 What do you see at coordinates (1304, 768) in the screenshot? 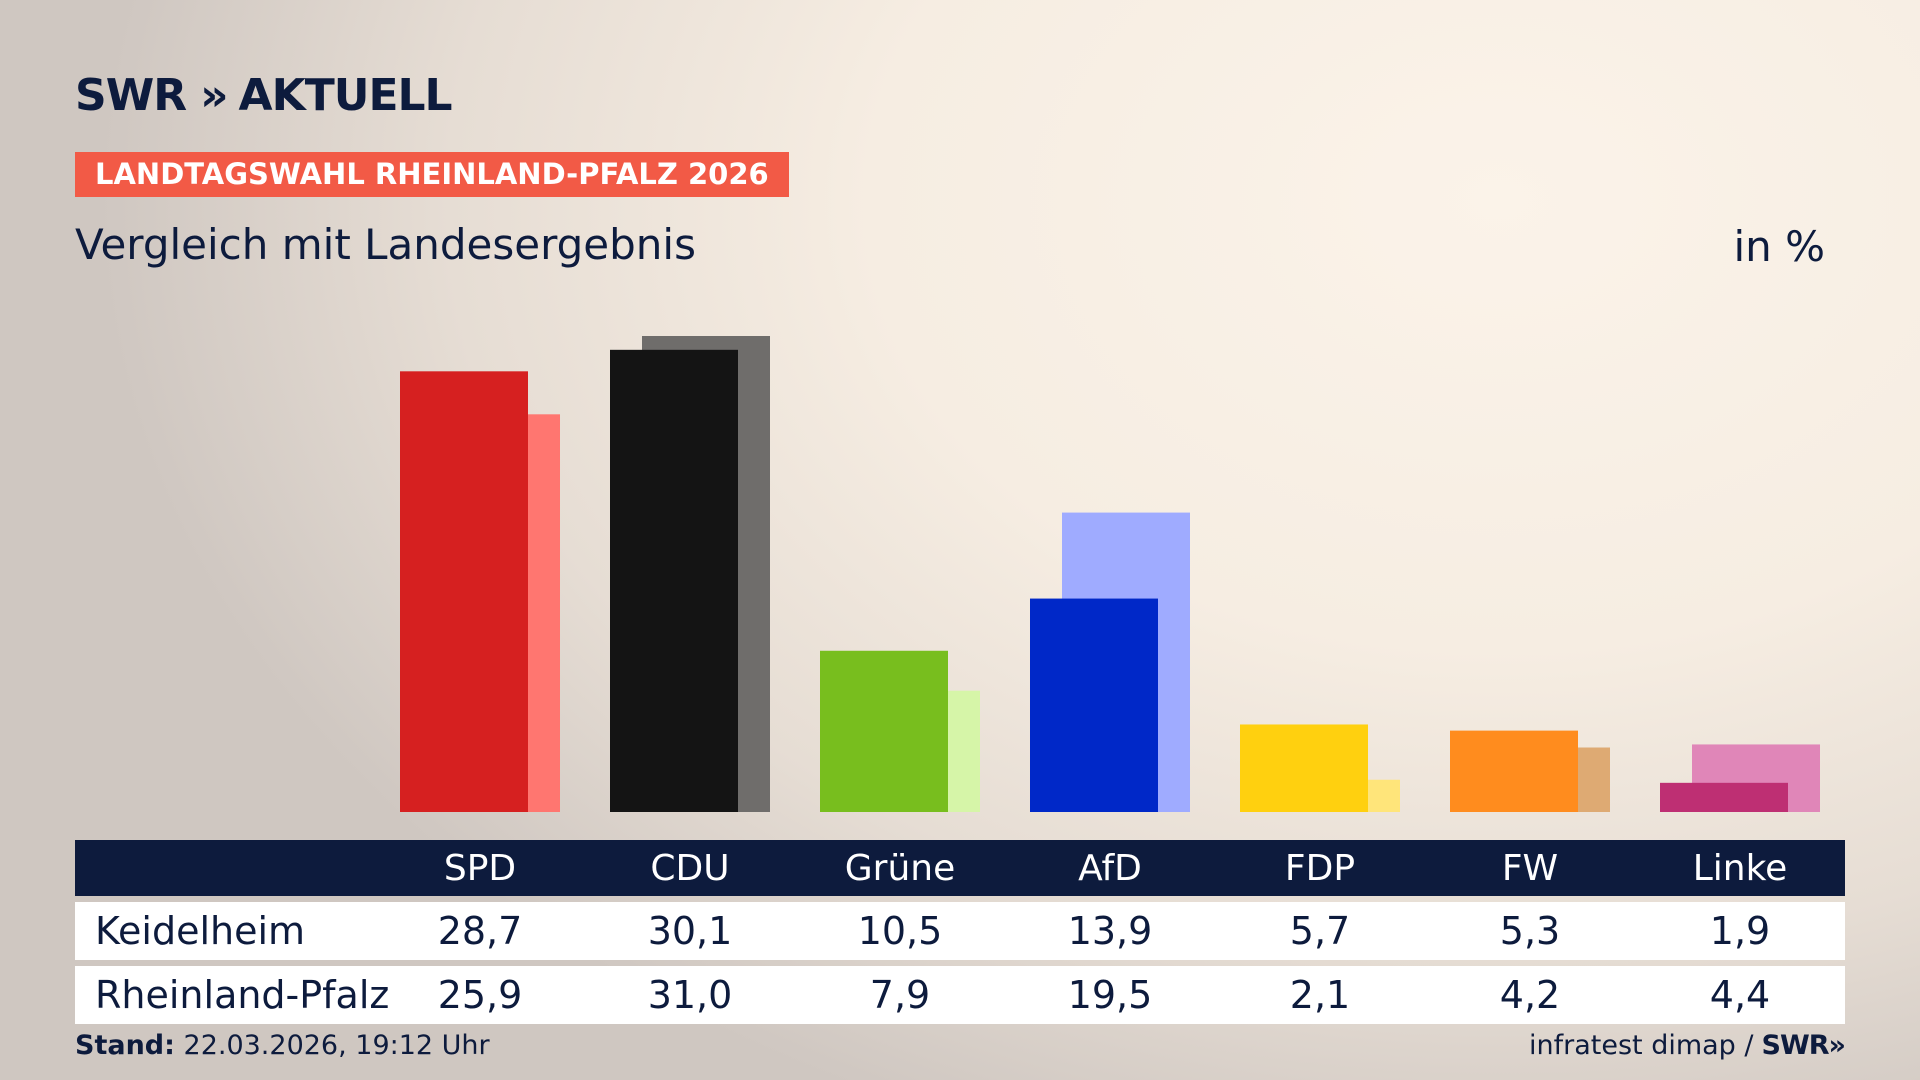
I see `bar-keidelheim-fdp` at bounding box center [1304, 768].